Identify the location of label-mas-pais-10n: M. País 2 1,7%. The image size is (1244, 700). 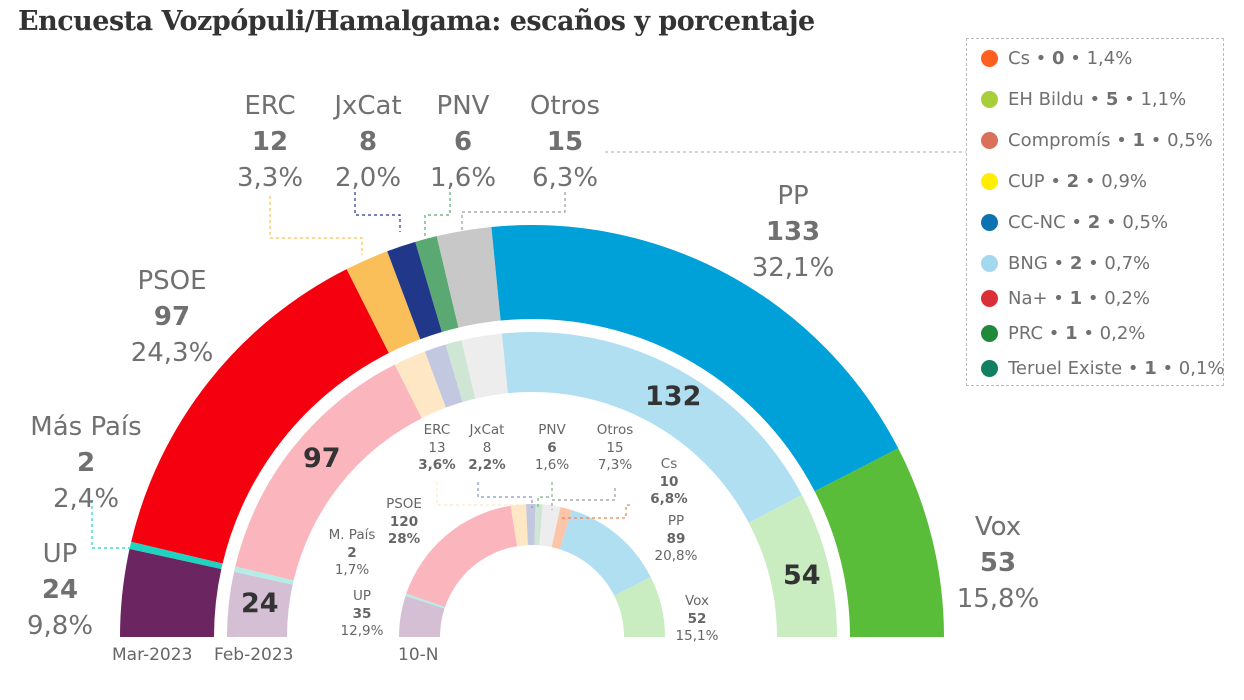
(352, 552).